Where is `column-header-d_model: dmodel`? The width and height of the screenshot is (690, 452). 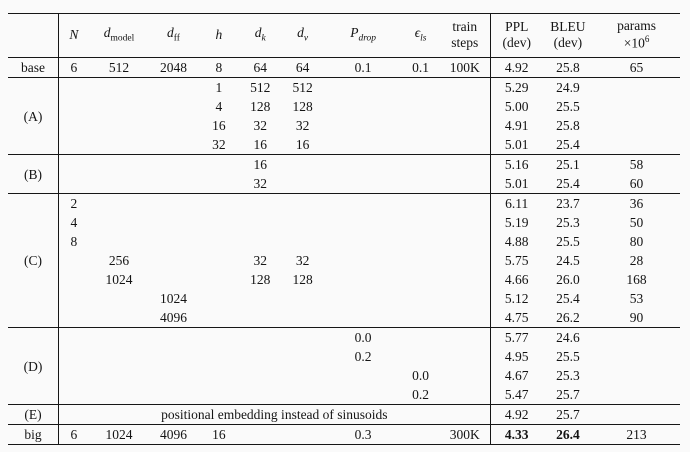 column-header-d_model: dmodel is located at coordinates (119, 35).